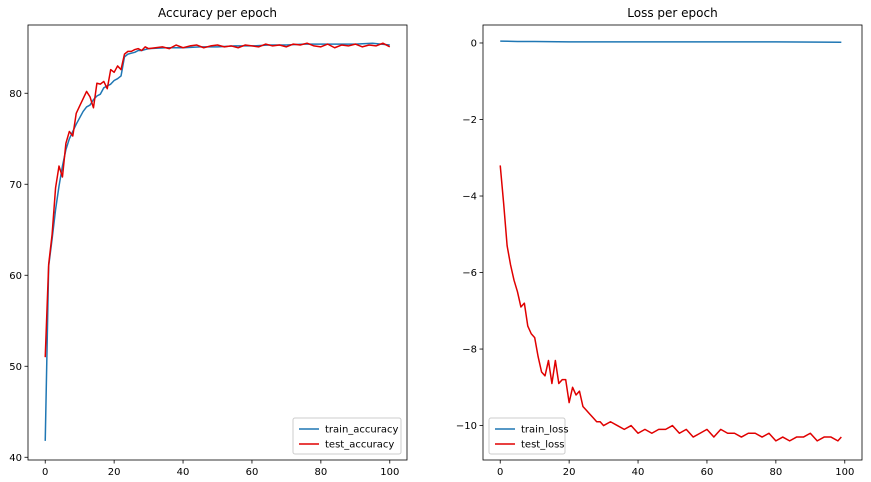 Image resolution: width=871 pixels, height=482 pixels. I want to click on series-line-train_loss, so click(671, 41).